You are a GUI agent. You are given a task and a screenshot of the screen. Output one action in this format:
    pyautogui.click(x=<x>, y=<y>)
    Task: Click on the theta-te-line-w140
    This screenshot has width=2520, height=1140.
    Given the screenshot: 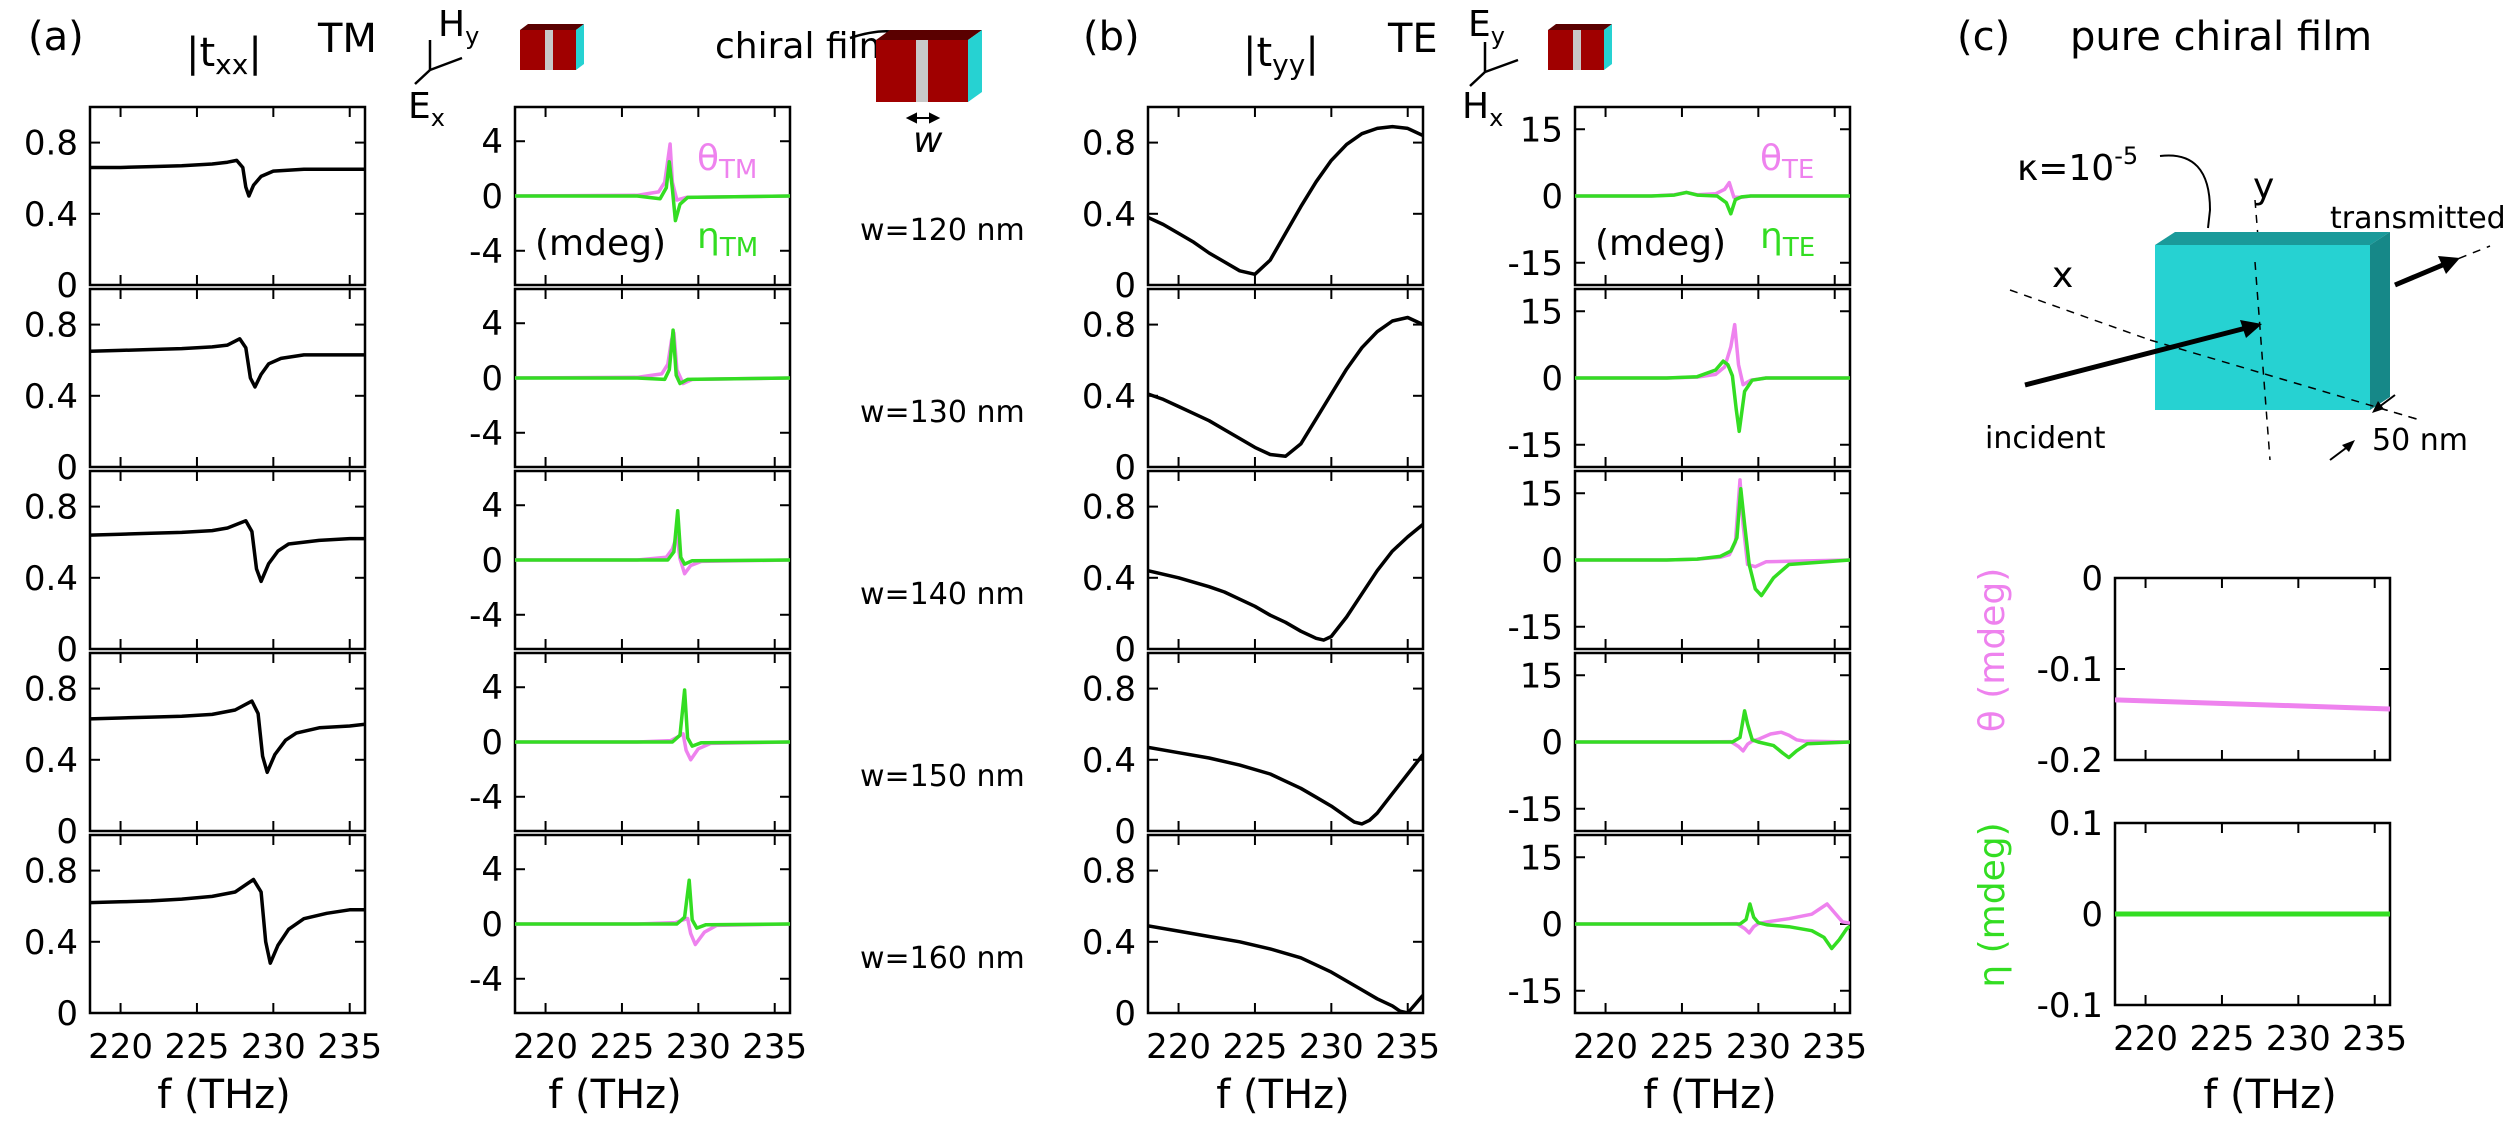 What is the action you would take?
    pyautogui.click(x=1712, y=523)
    